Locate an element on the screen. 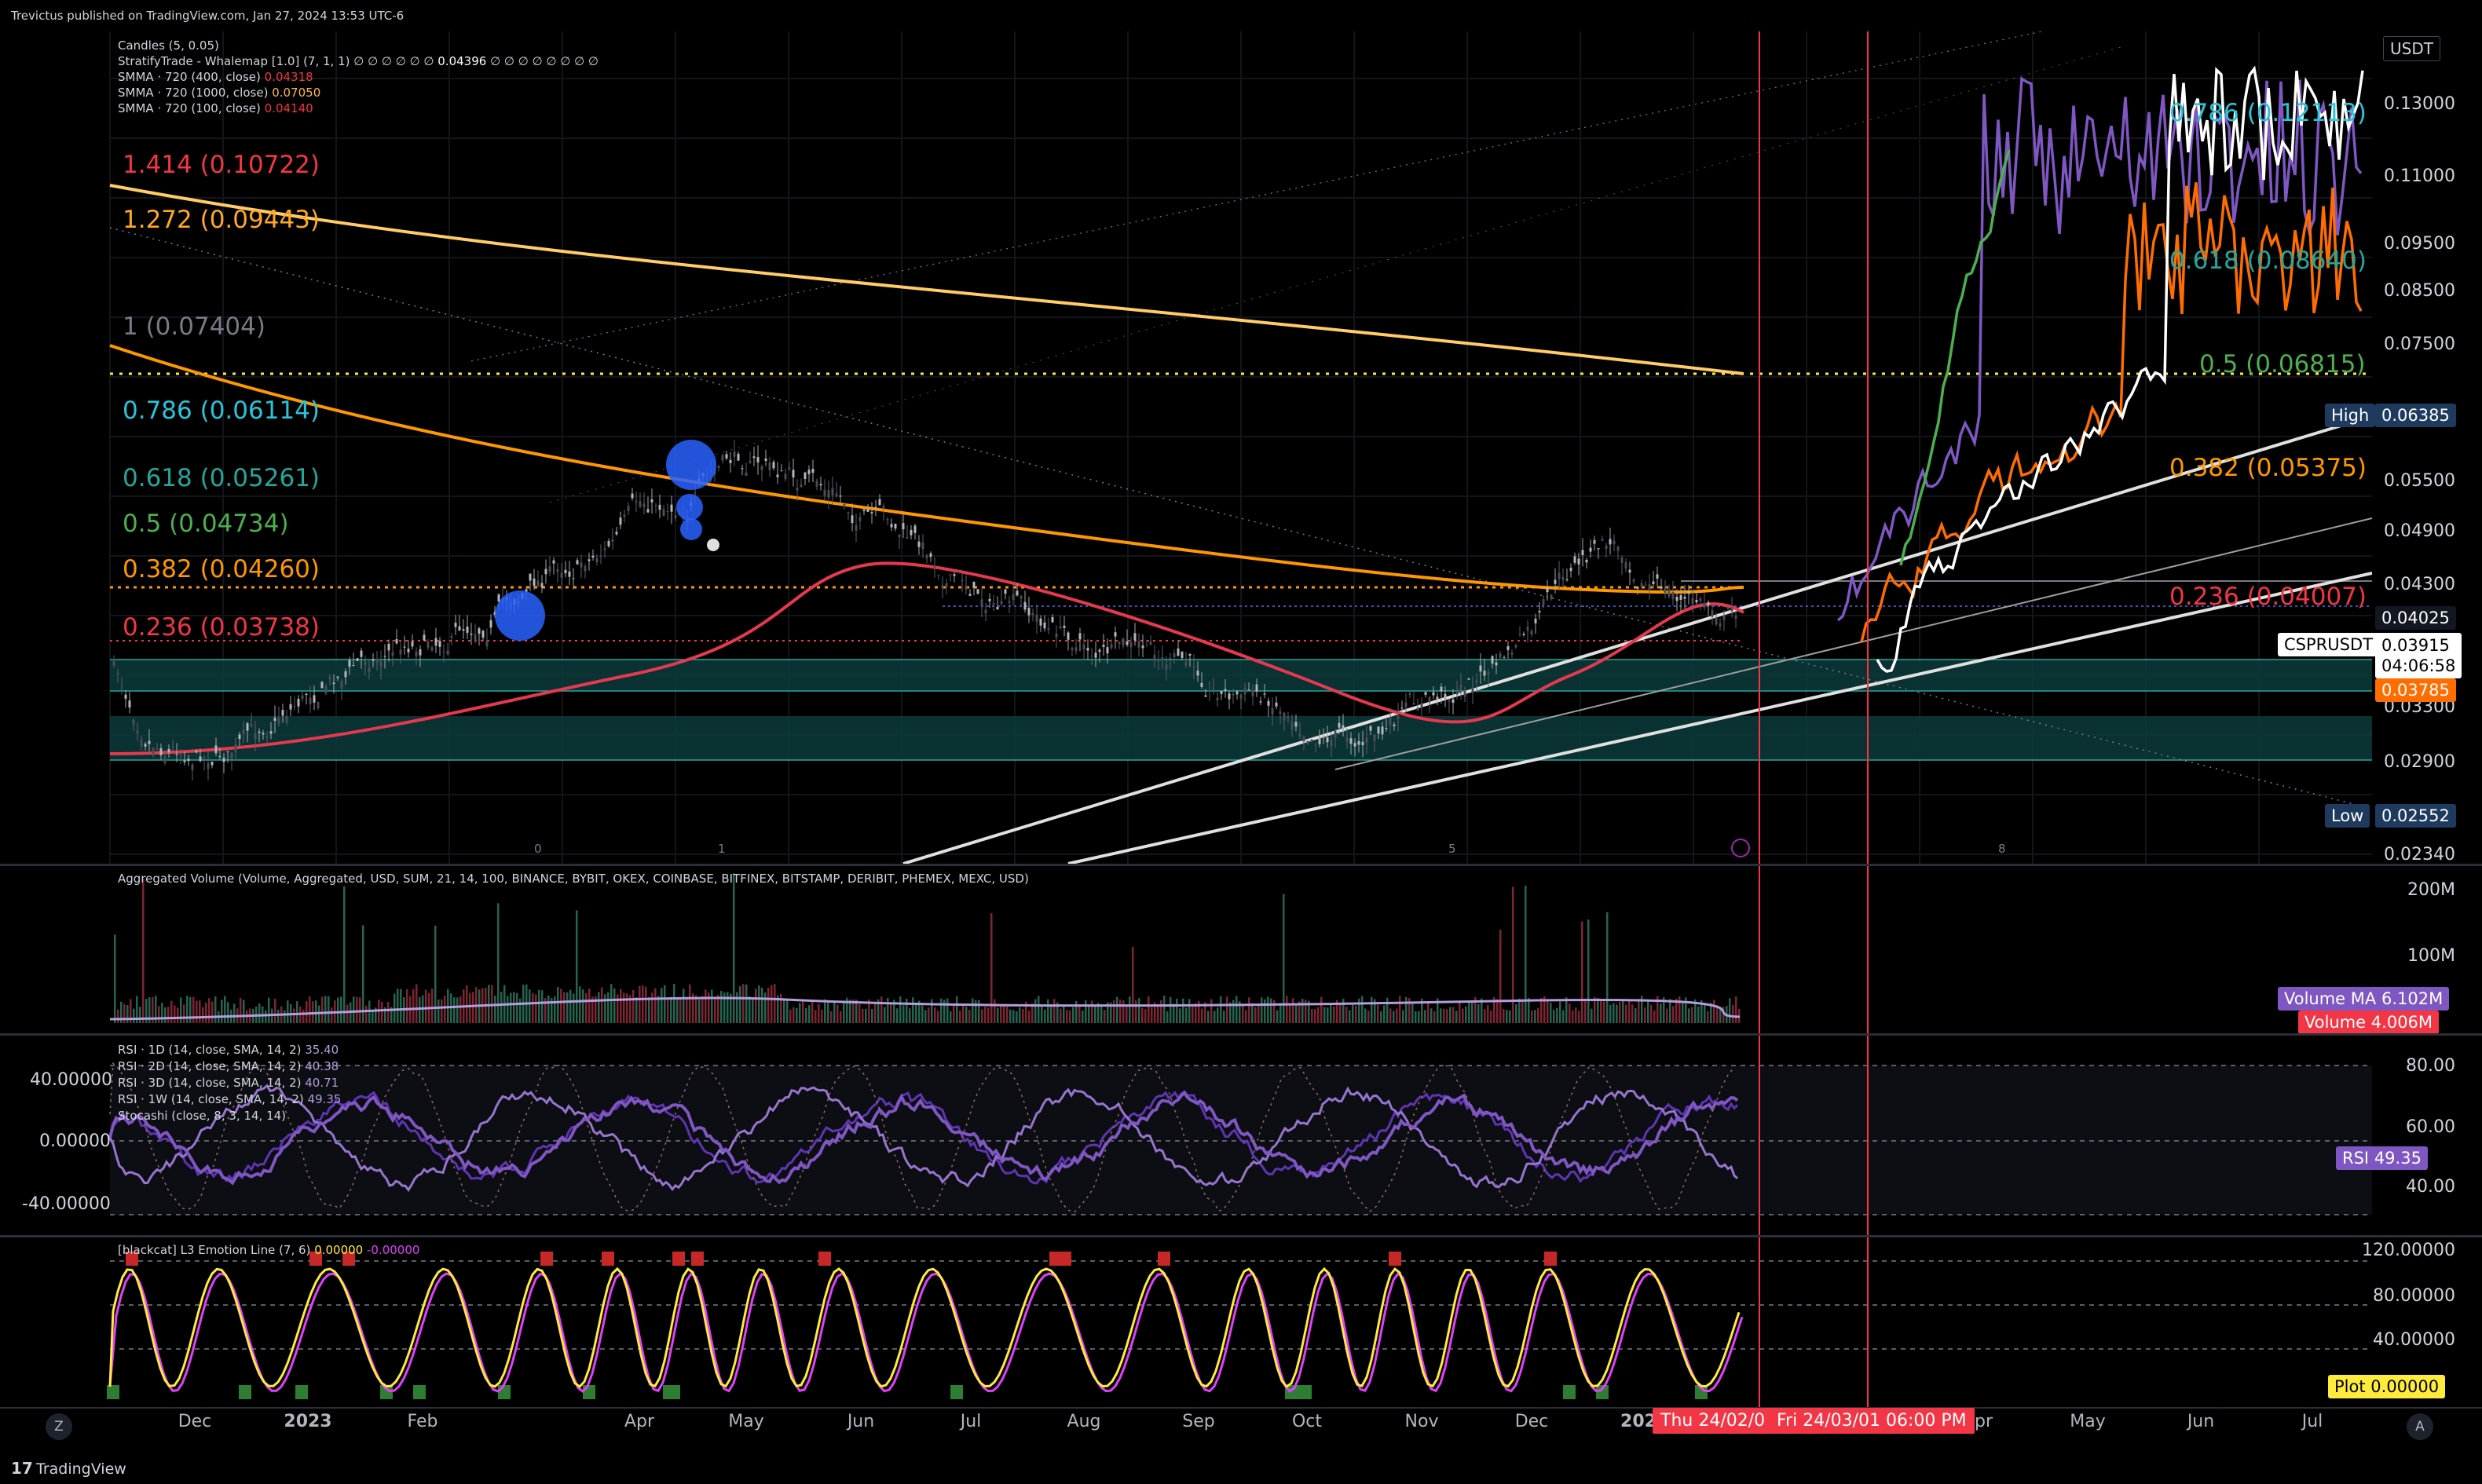 This screenshot has height=1484, width=2482. volume-tick: 200M is located at coordinates (2431, 890).